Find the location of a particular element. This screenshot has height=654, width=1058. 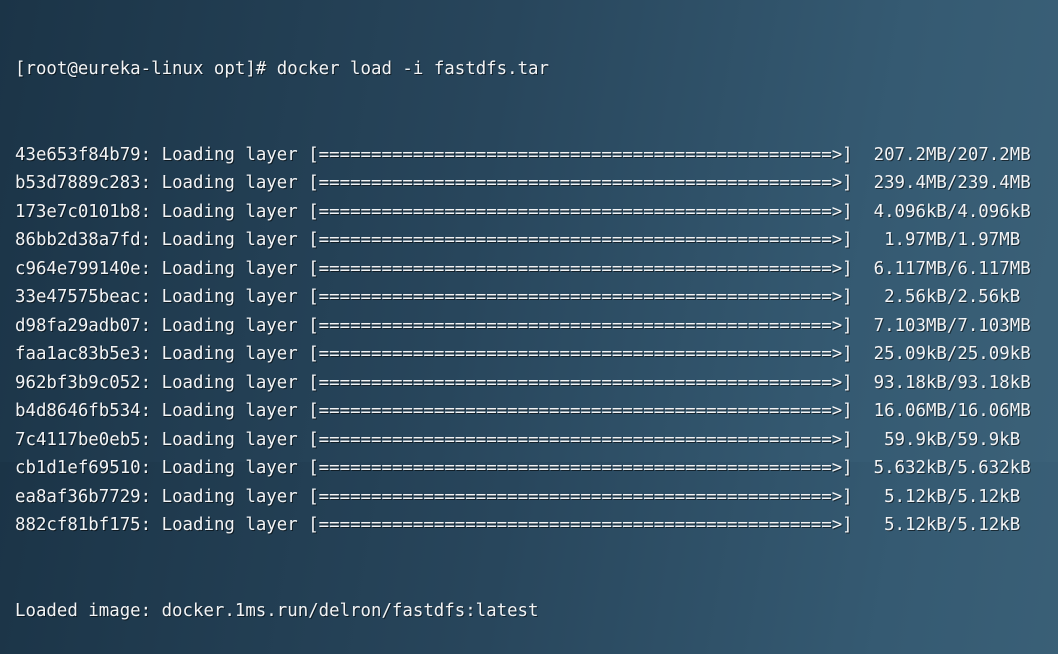

layer-size: 239.4MB/239.4MB is located at coordinates (952, 183).